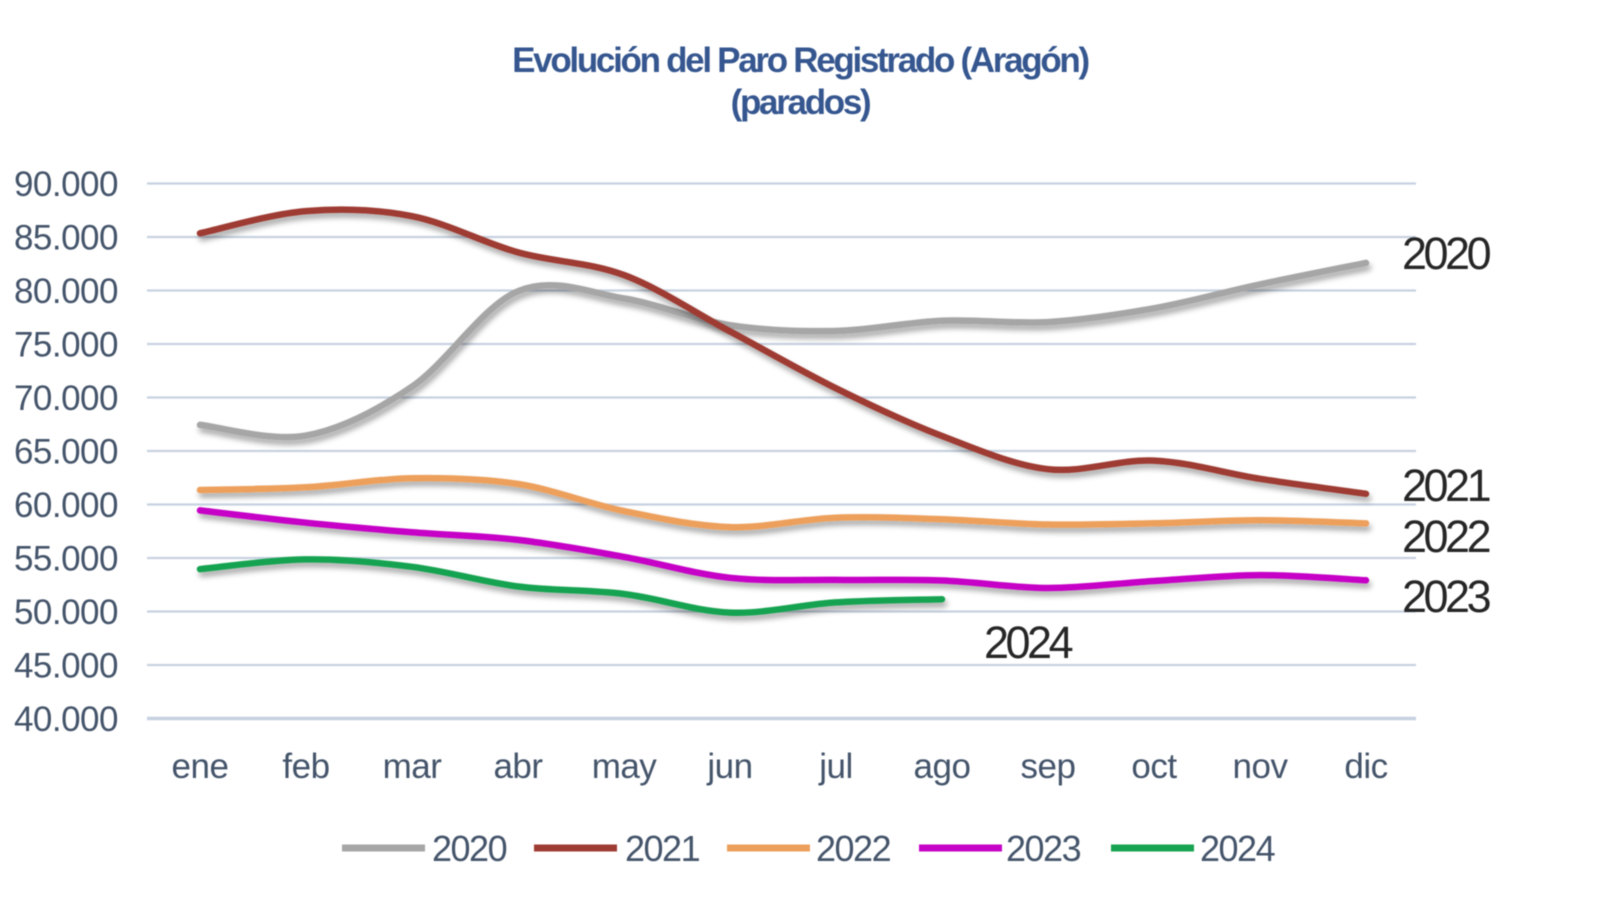 This screenshot has height=899, width=1600. What do you see at coordinates (66, 398) in the screenshot?
I see `svg-text: 70.000` at bounding box center [66, 398].